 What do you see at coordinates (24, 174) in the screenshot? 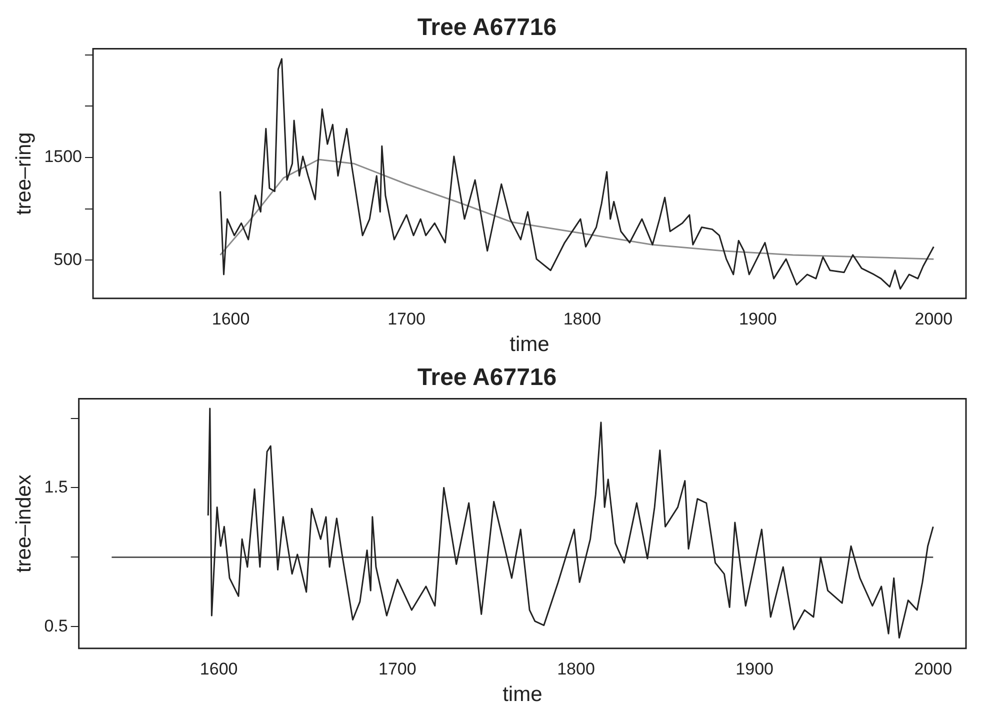
I see `y-axis-title: tree–ring` at bounding box center [24, 174].